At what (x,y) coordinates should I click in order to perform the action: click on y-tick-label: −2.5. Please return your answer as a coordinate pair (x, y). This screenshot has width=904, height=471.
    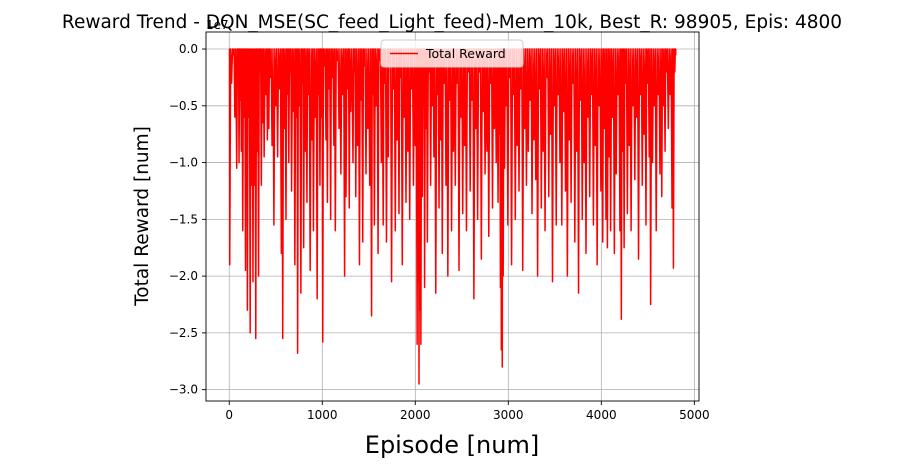
    Looking at the image, I should click on (183, 333).